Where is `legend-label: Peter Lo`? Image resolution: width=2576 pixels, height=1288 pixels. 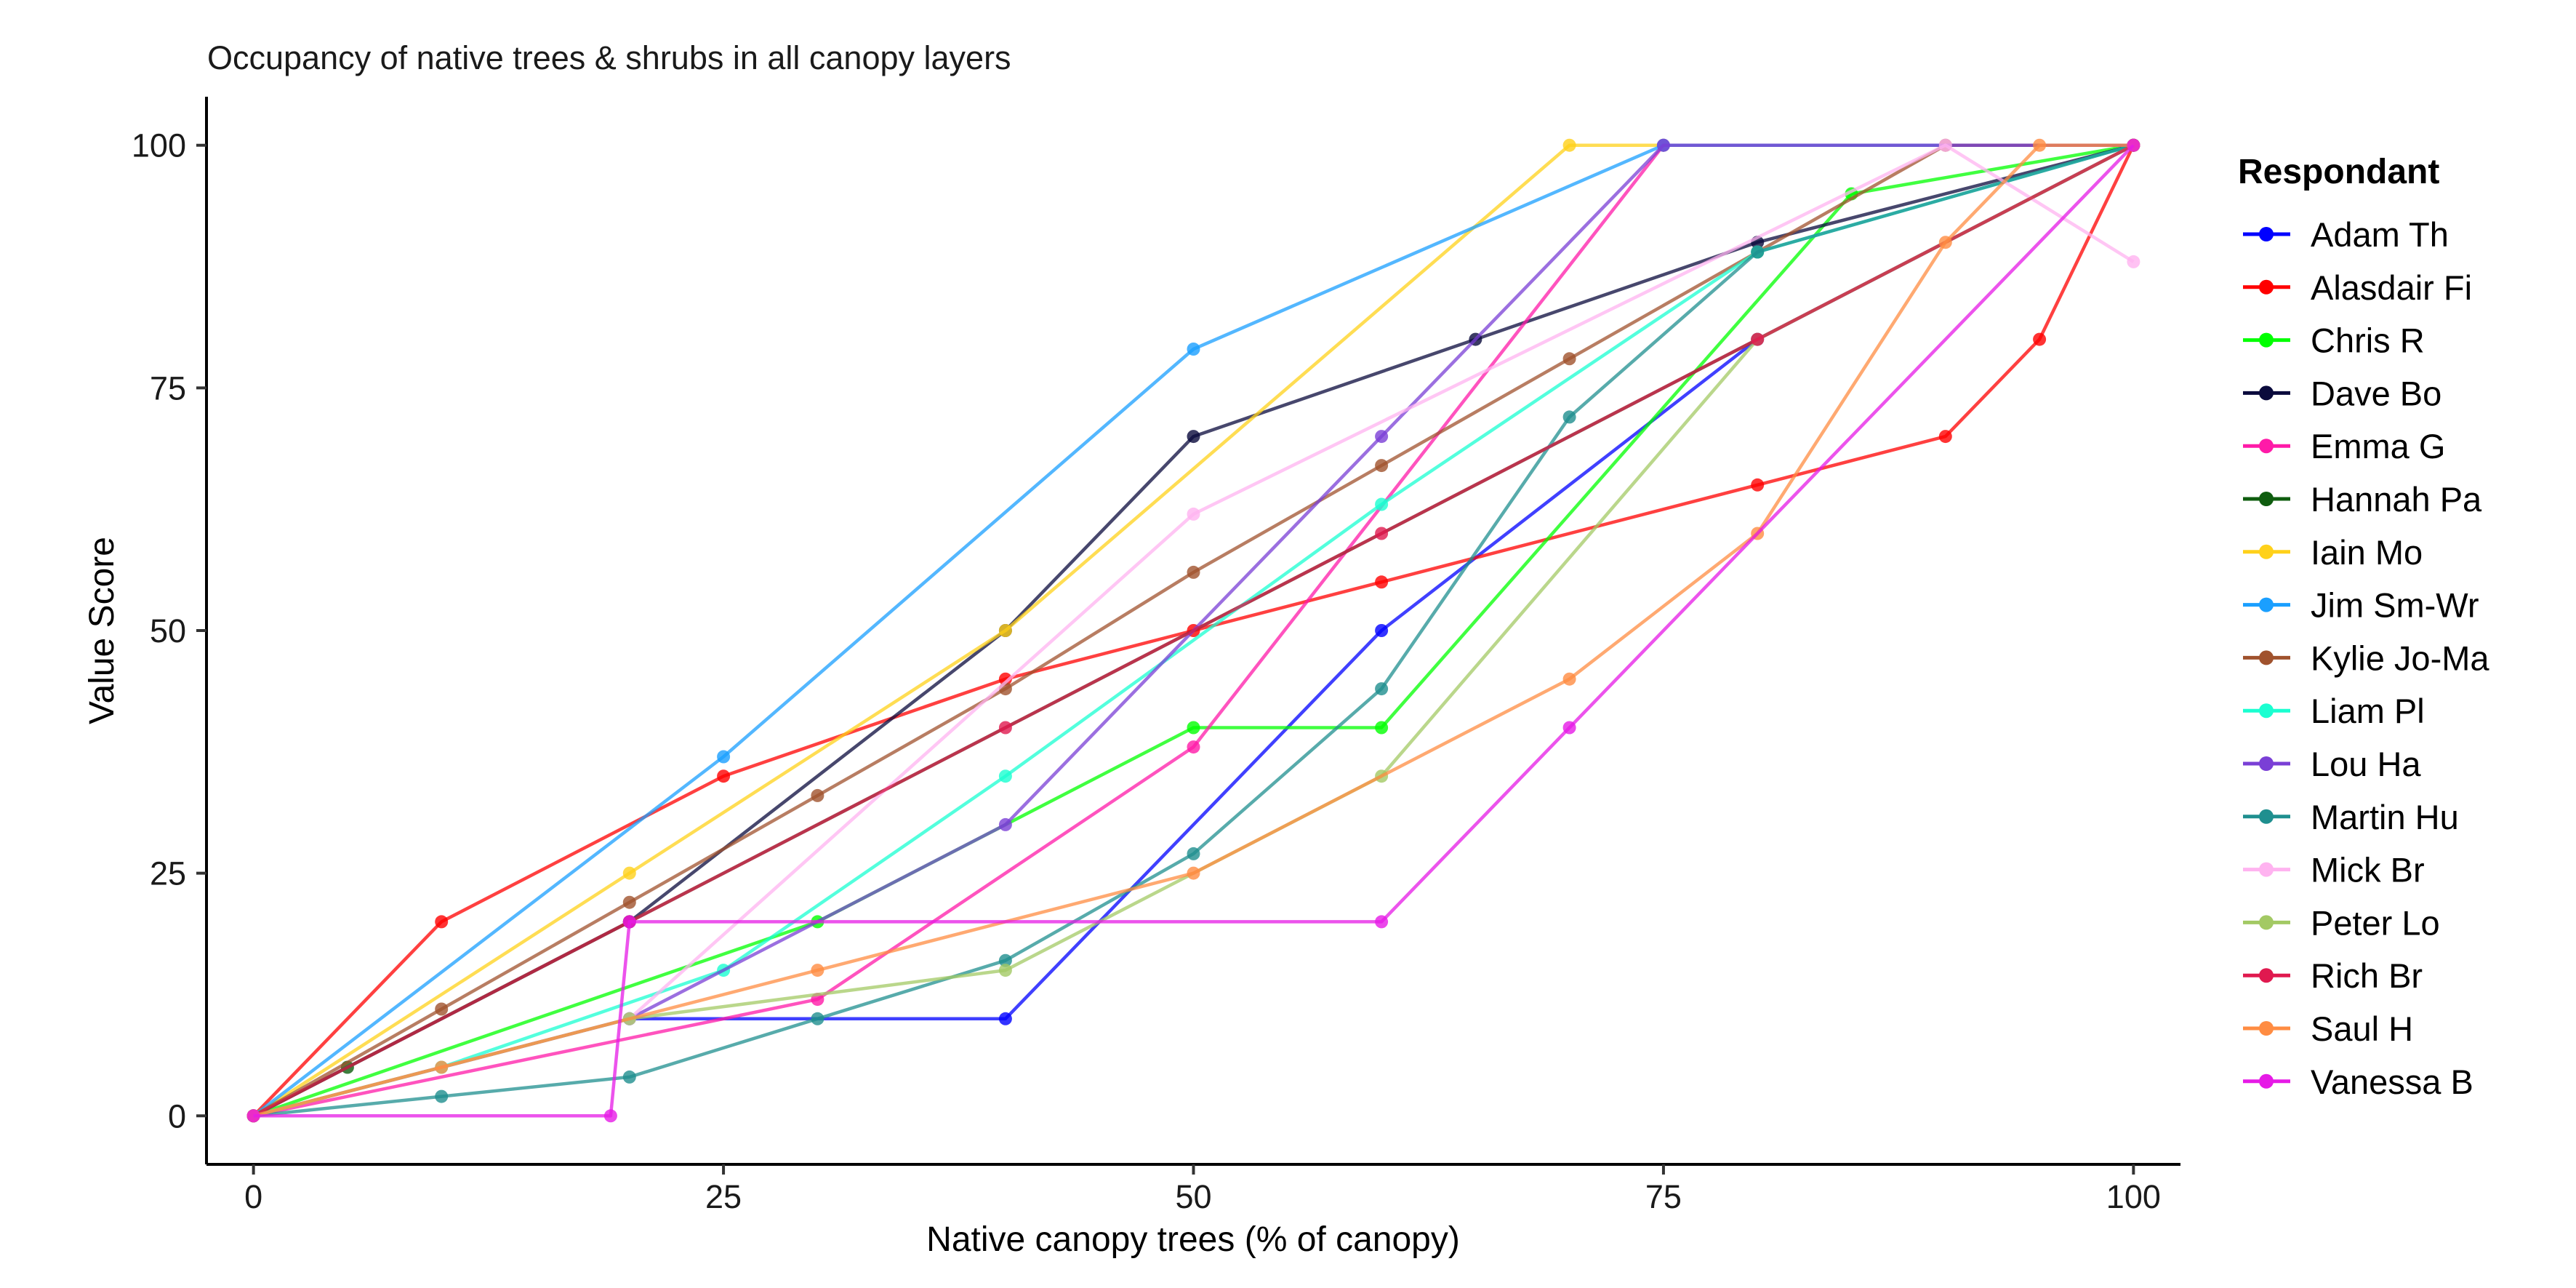
legend-label: Peter Lo is located at coordinates (2376, 922).